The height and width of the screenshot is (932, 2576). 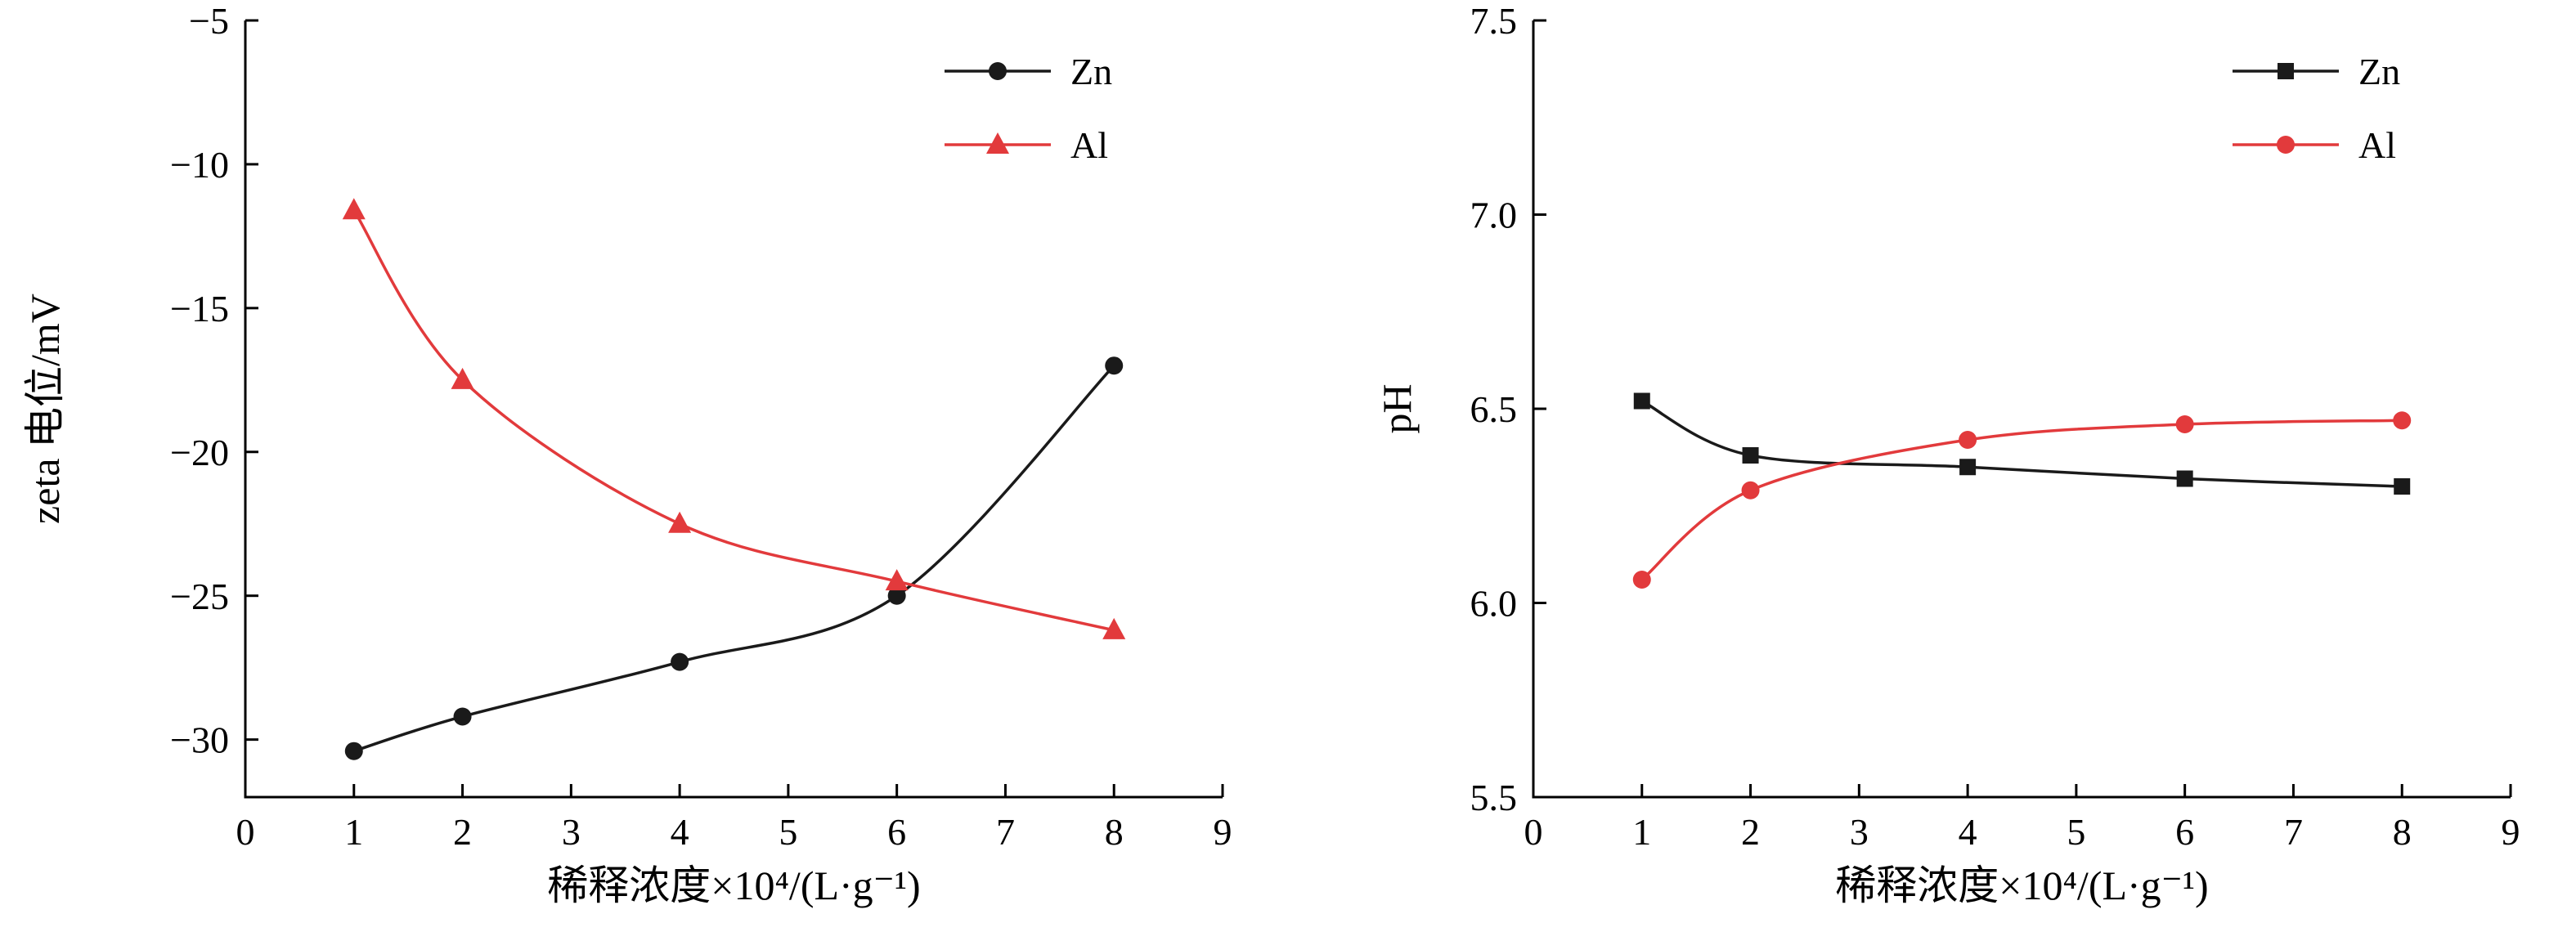 I want to click on y-axis-ticks: −30 −25 −20 −15 −10 −5, so click(x=214, y=380).